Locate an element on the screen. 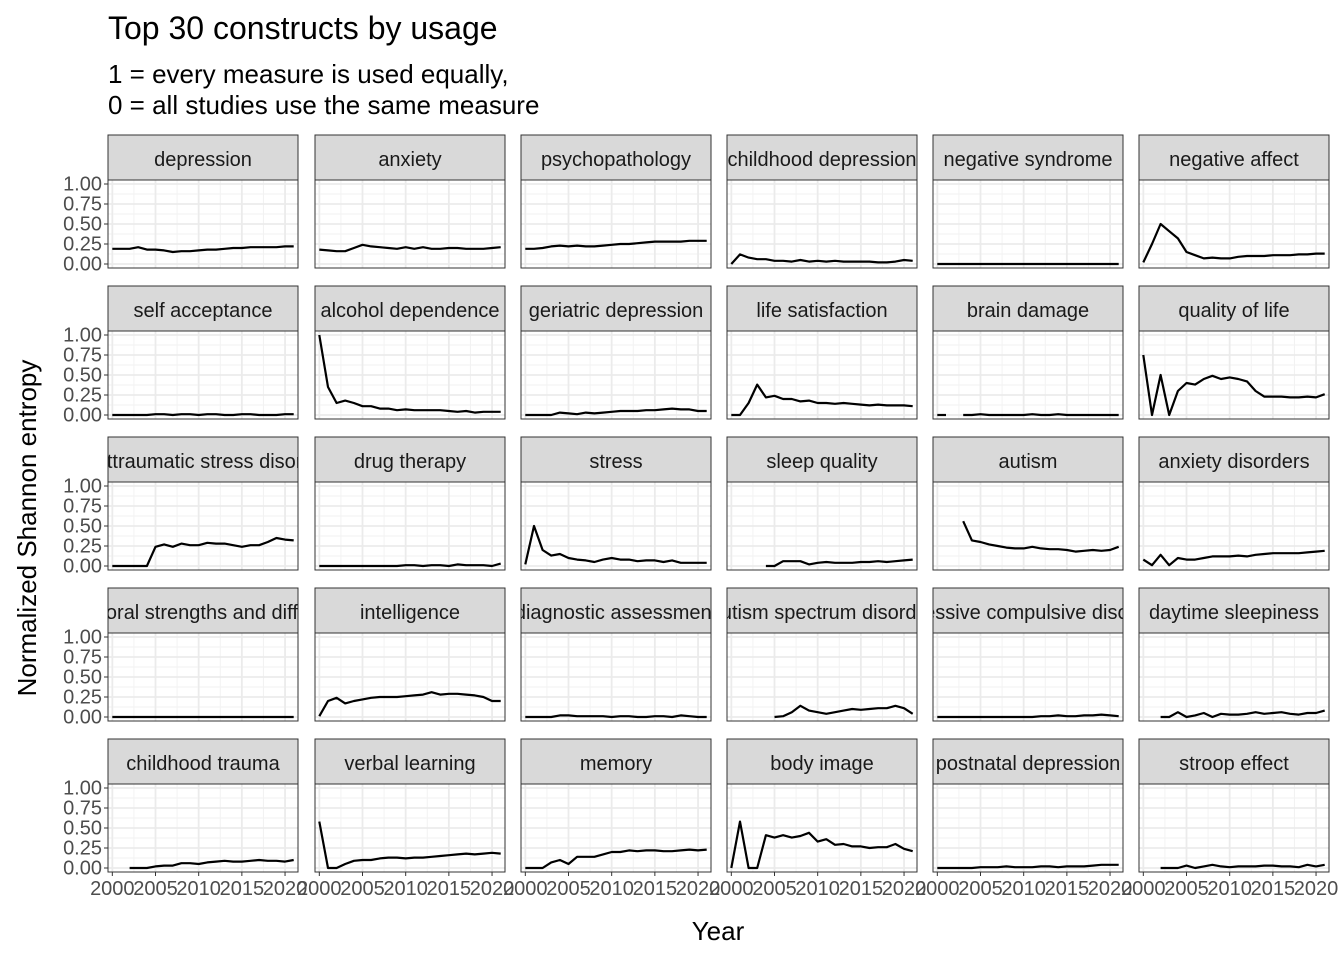 The width and height of the screenshot is (1344, 960). x-axis-label: Year is located at coordinates (718, 931).